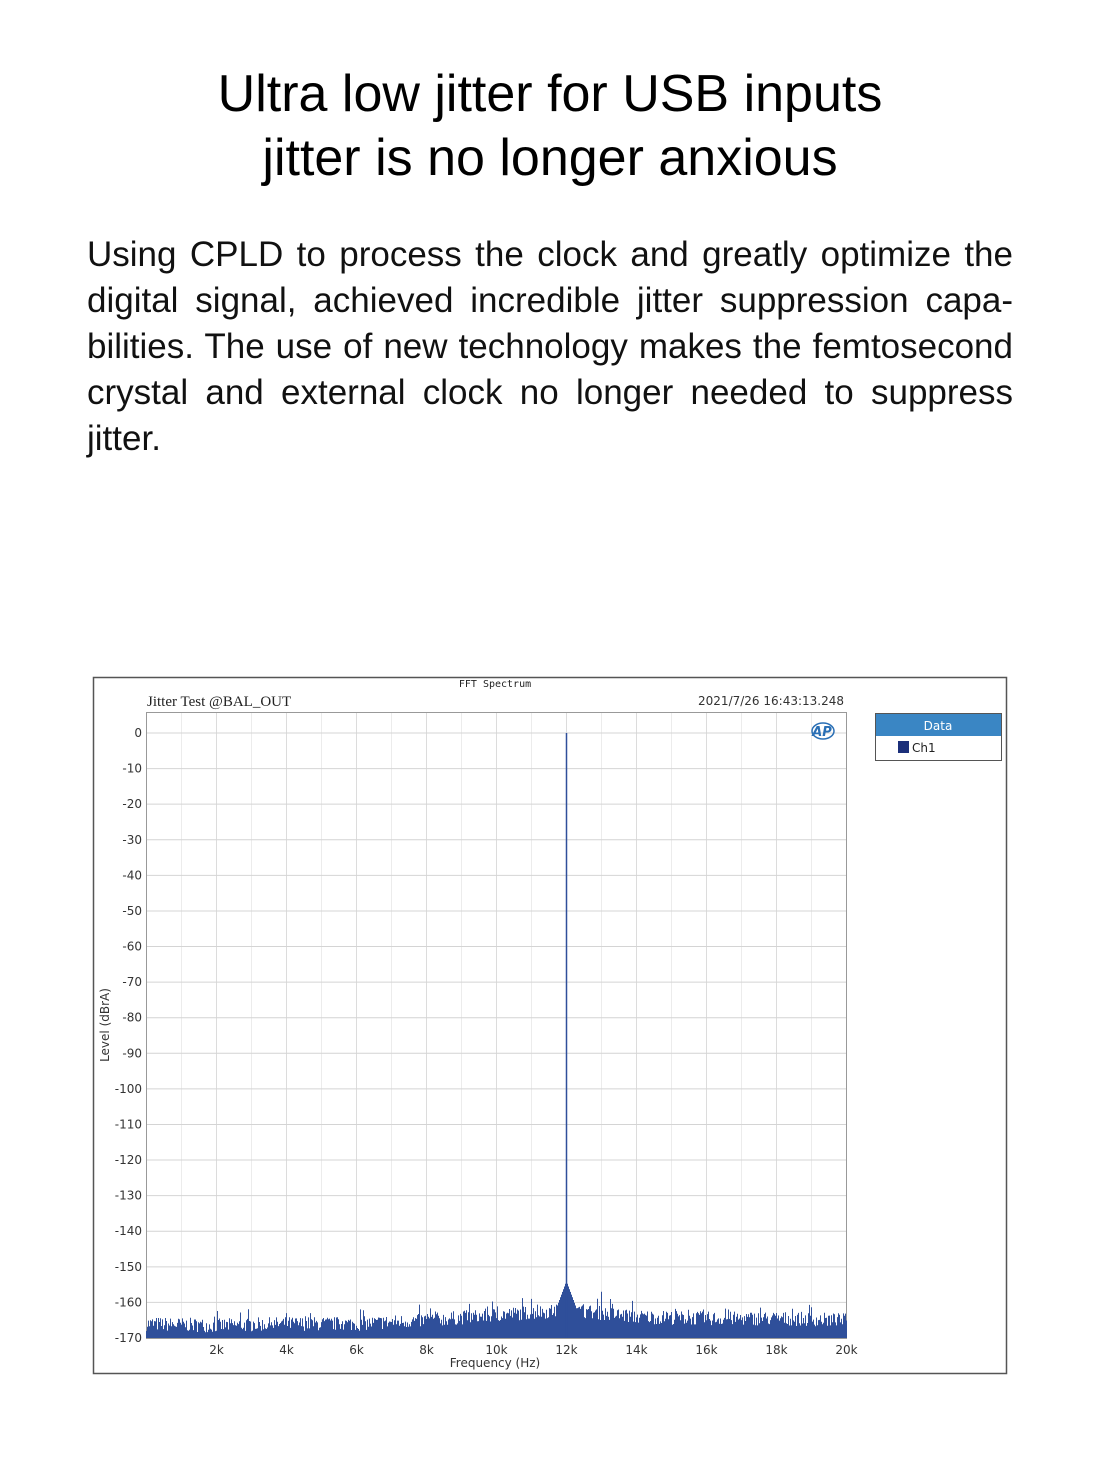 This screenshot has width=1100, height=1467. What do you see at coordinates (426, 1350) in the screenshot?
I see `x-tick-label: 8k` at bounding box center [426, 1350].